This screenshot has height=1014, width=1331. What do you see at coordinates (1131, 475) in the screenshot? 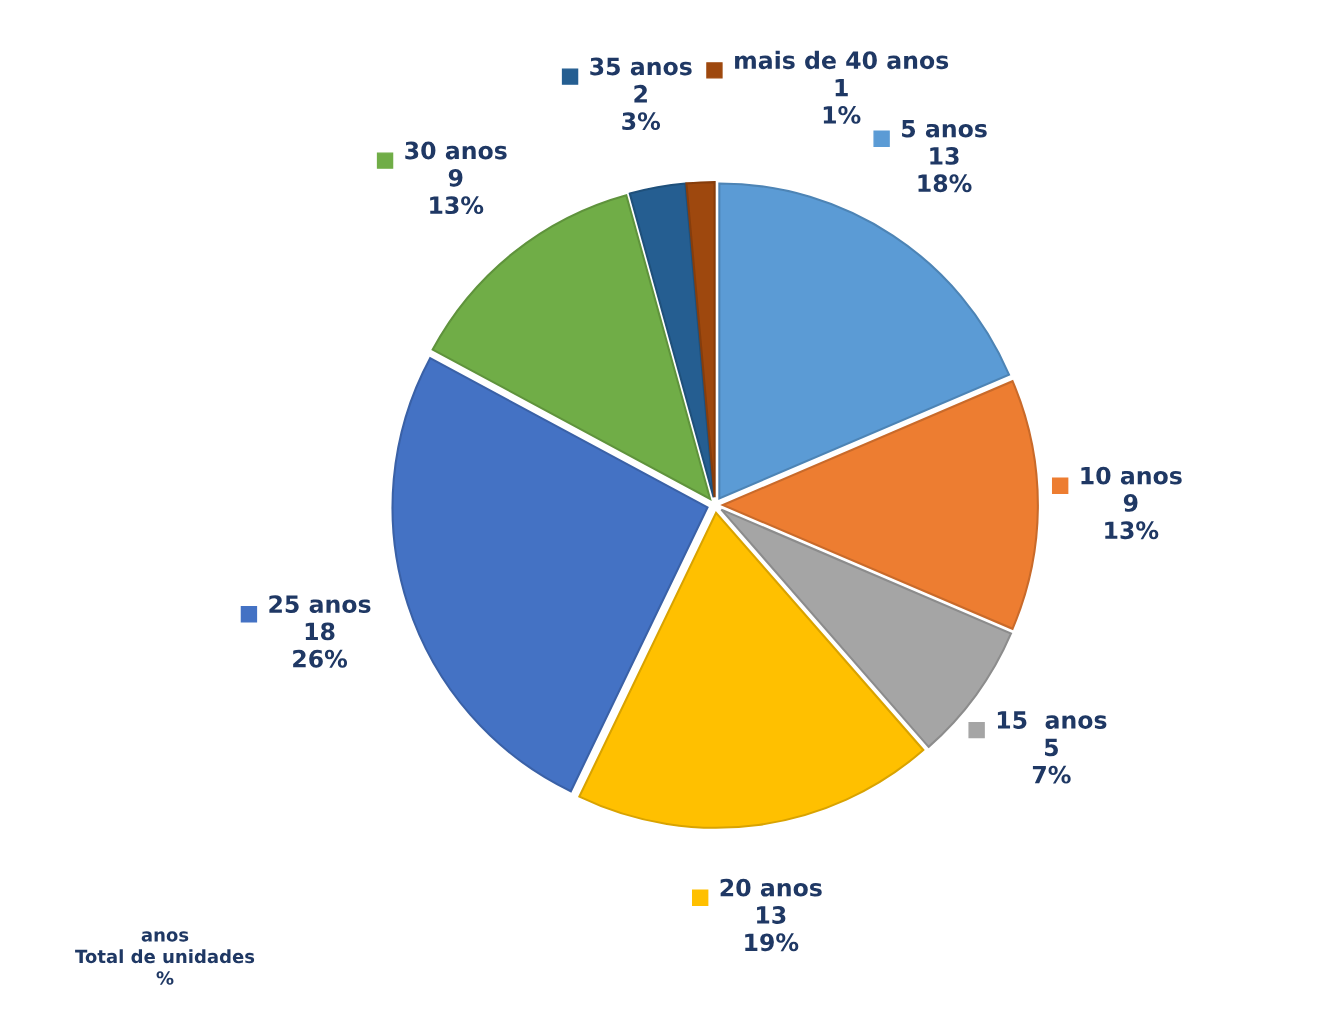
I see `legend-label: 10 anos` at bounding box center [1131, 475].